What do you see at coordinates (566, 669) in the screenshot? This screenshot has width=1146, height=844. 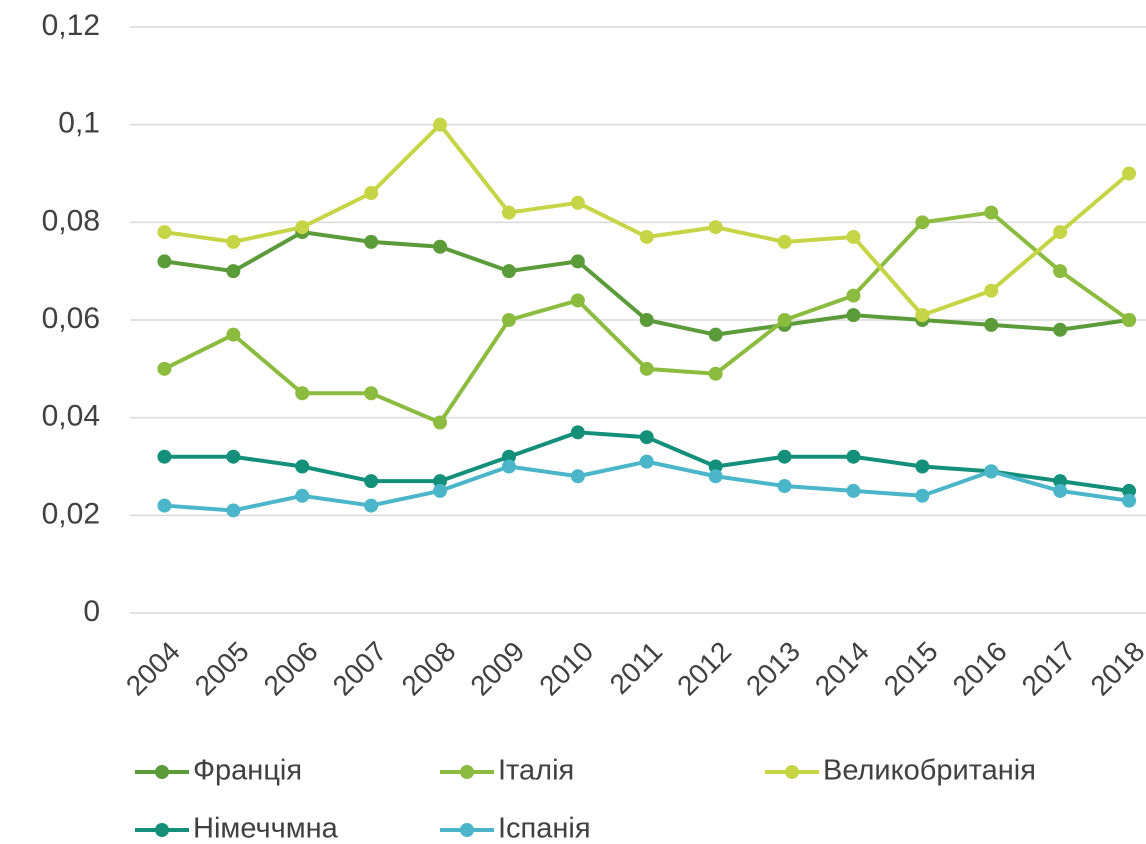 I see `x-tick-label: 2010` at bounding box center [566, 669].